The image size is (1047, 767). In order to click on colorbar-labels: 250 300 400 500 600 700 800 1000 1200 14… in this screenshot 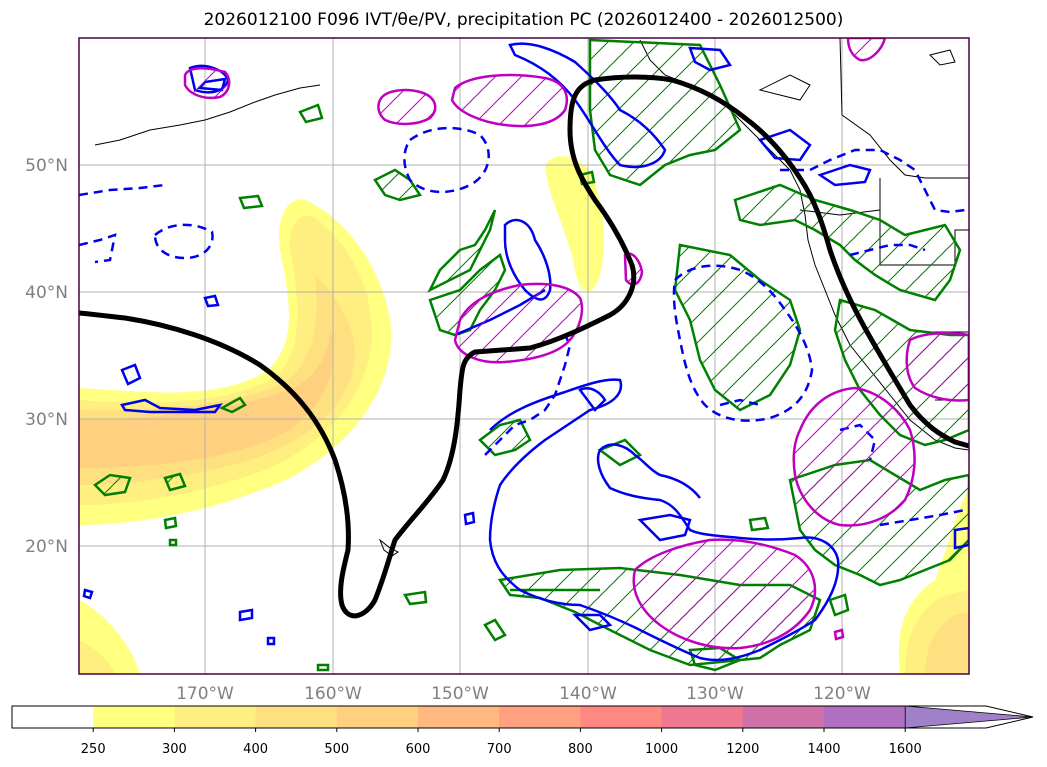, I will do `click(501, 749)`.